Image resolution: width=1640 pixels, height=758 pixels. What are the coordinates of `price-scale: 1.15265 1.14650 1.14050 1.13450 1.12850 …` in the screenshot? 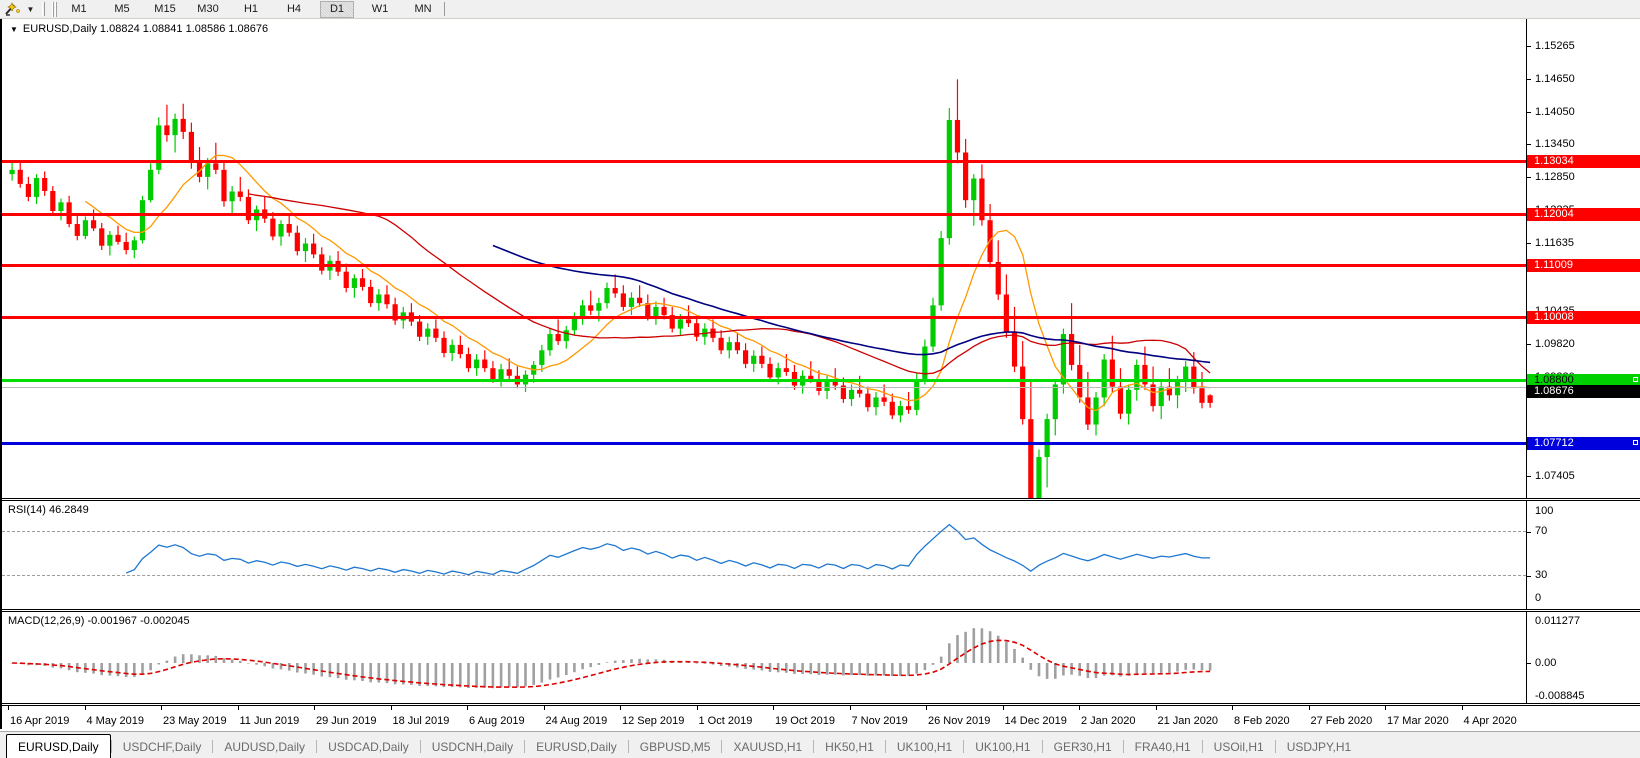 It's located at (1583, 258).